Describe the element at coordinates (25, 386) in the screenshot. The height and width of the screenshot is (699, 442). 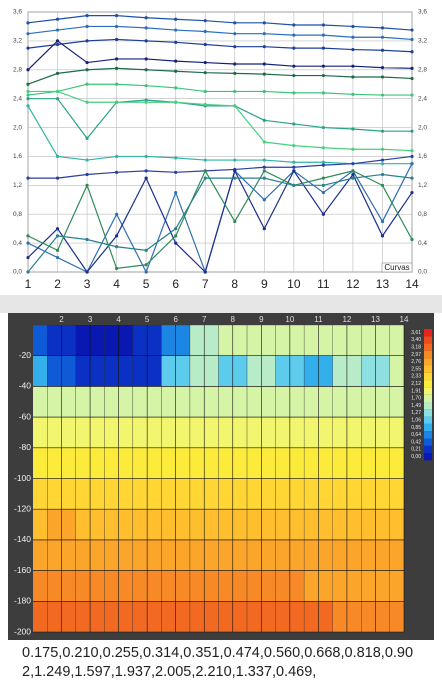
I see `y-tick-label: -40` at that location.